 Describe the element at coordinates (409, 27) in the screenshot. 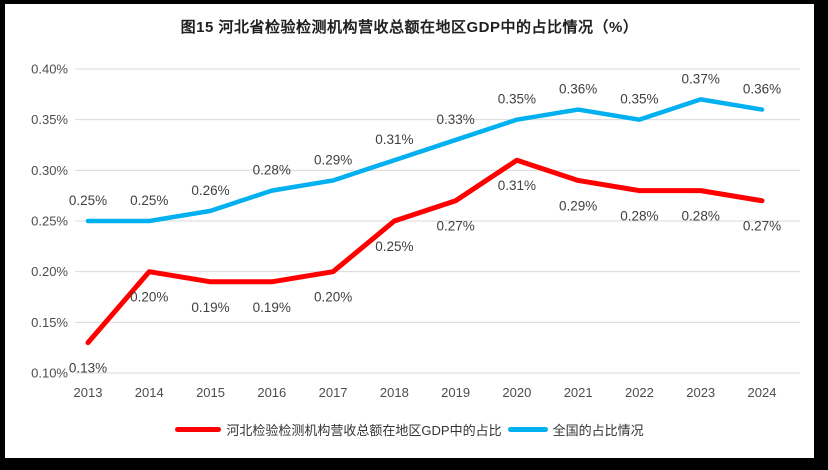

I see `chart-title: 图15 河北省检验检测机构营收总额在地区GDP中的占比情况（%）` at that location.